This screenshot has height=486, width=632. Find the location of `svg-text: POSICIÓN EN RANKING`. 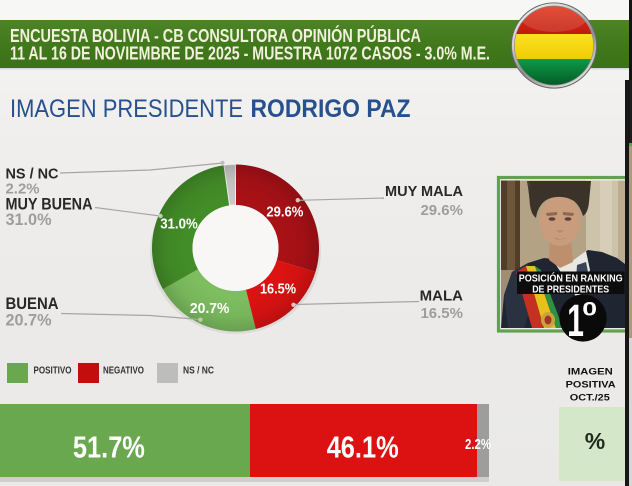

svg-text: POSICIÓN EN RANKING is located at coordinates (571, 278).